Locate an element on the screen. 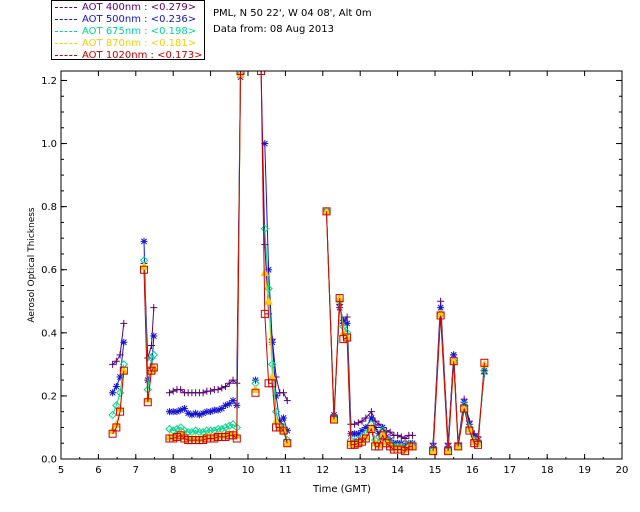 This screenshot has width=640, height=512. y-tick-label: 0.6 is located at coordinates (49, 270).